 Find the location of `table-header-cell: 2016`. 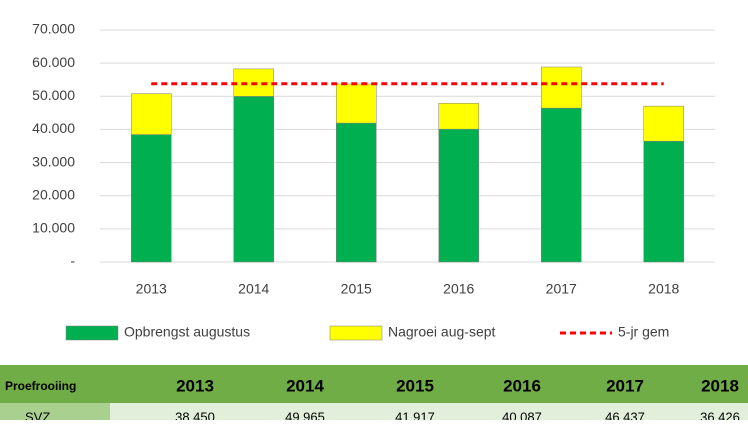

table-header-cell: 2016 is located at coordinates (522, 385).